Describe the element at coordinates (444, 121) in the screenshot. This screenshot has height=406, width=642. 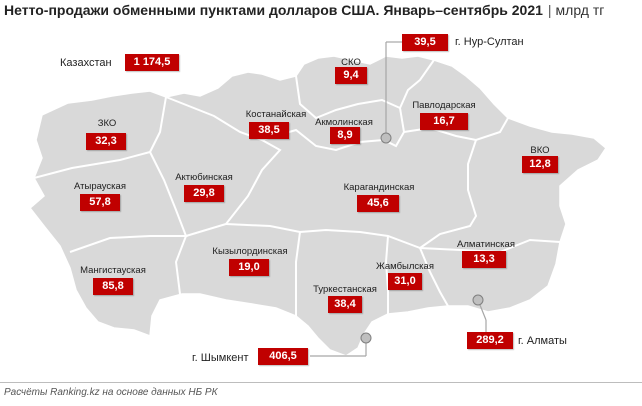
I see `region-value-pavlodar: 16,7` at that location.